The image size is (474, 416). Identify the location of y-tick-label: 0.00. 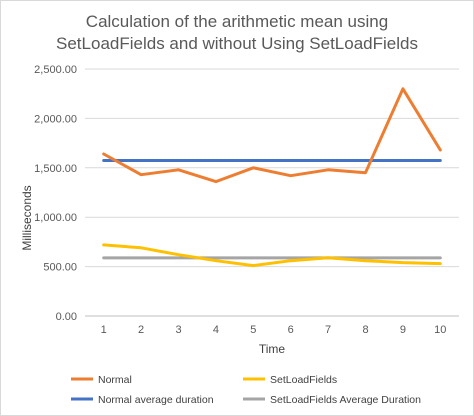
(66, 317).